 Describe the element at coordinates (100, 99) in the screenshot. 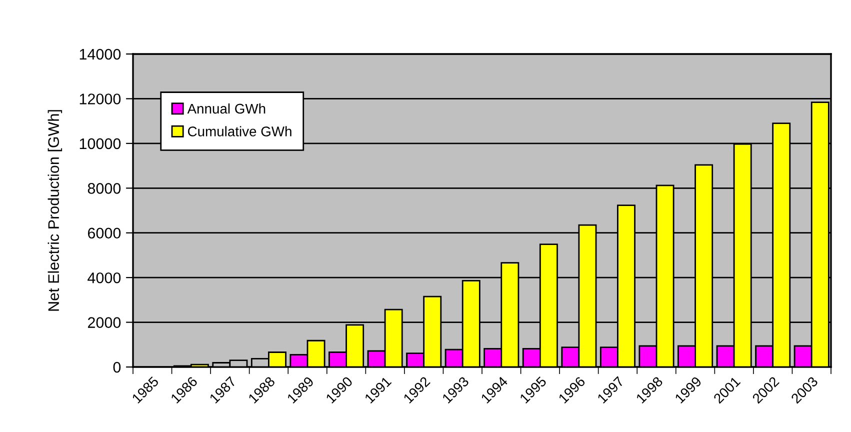

I see `y-tick-label: 12000` at that location.